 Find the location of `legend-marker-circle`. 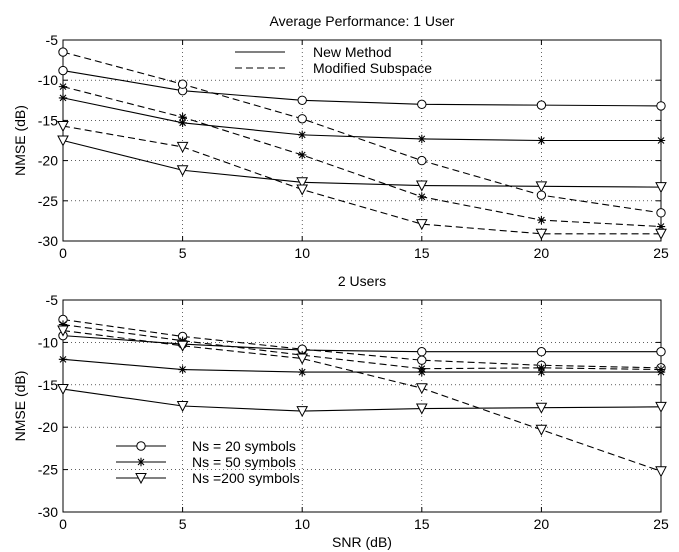

legend-marker-circle is located at coordinates (141, 446).